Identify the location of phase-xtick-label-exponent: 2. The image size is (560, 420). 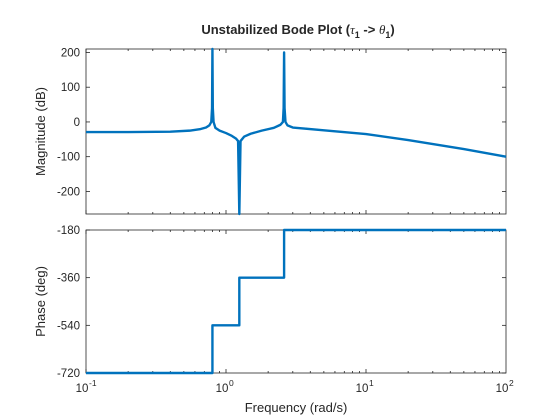
(511, 383).